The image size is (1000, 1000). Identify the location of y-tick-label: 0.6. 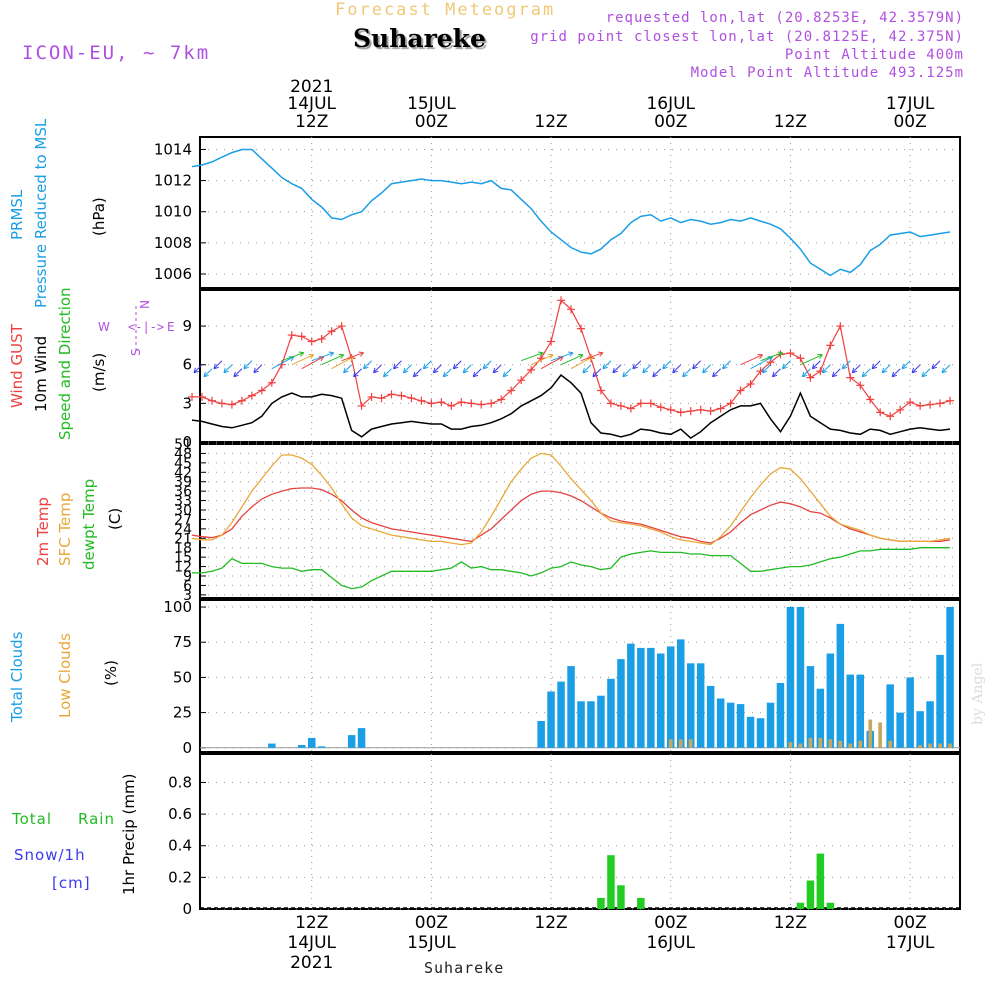
(180, 814).